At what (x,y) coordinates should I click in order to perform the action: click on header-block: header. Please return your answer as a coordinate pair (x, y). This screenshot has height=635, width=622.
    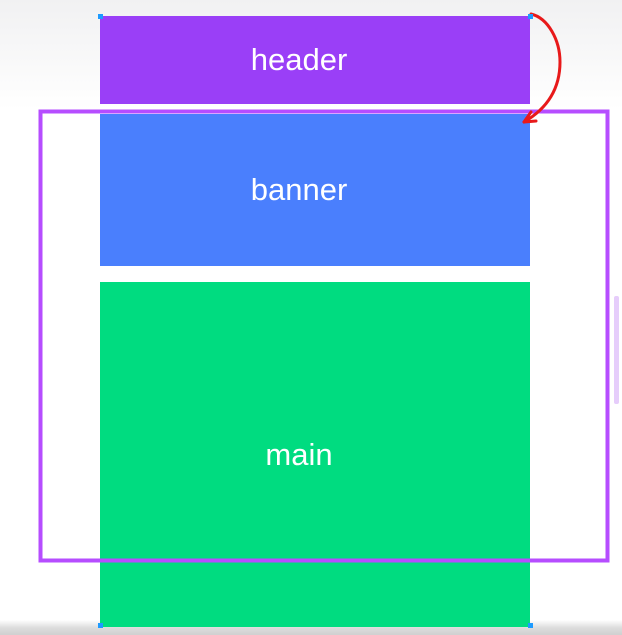
    Looking at the image, I should click on (315, 60).